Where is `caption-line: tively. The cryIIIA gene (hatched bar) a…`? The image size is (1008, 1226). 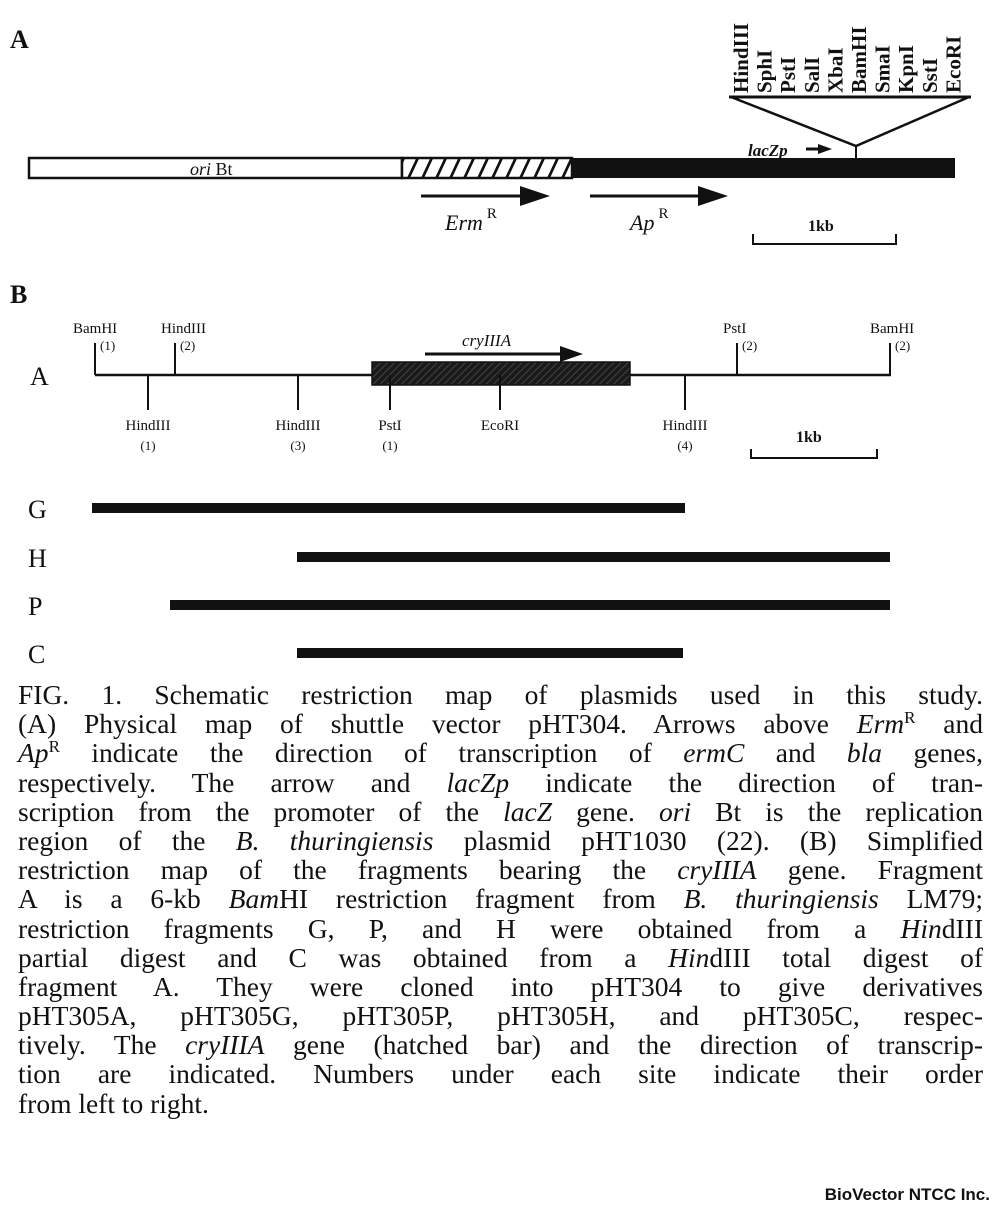 caption-line: tively. The cryIIIA gene (hatched bar) a… is located at coordinates (500, 1044).